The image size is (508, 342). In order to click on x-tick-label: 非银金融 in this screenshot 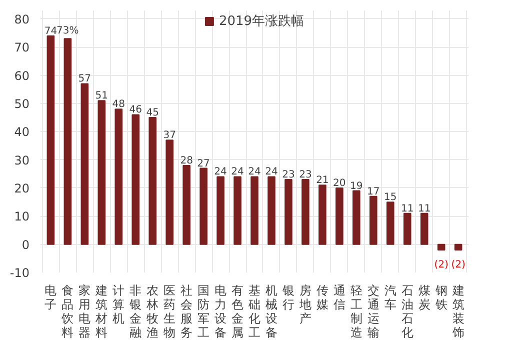, I will do `click(135, 312)`.